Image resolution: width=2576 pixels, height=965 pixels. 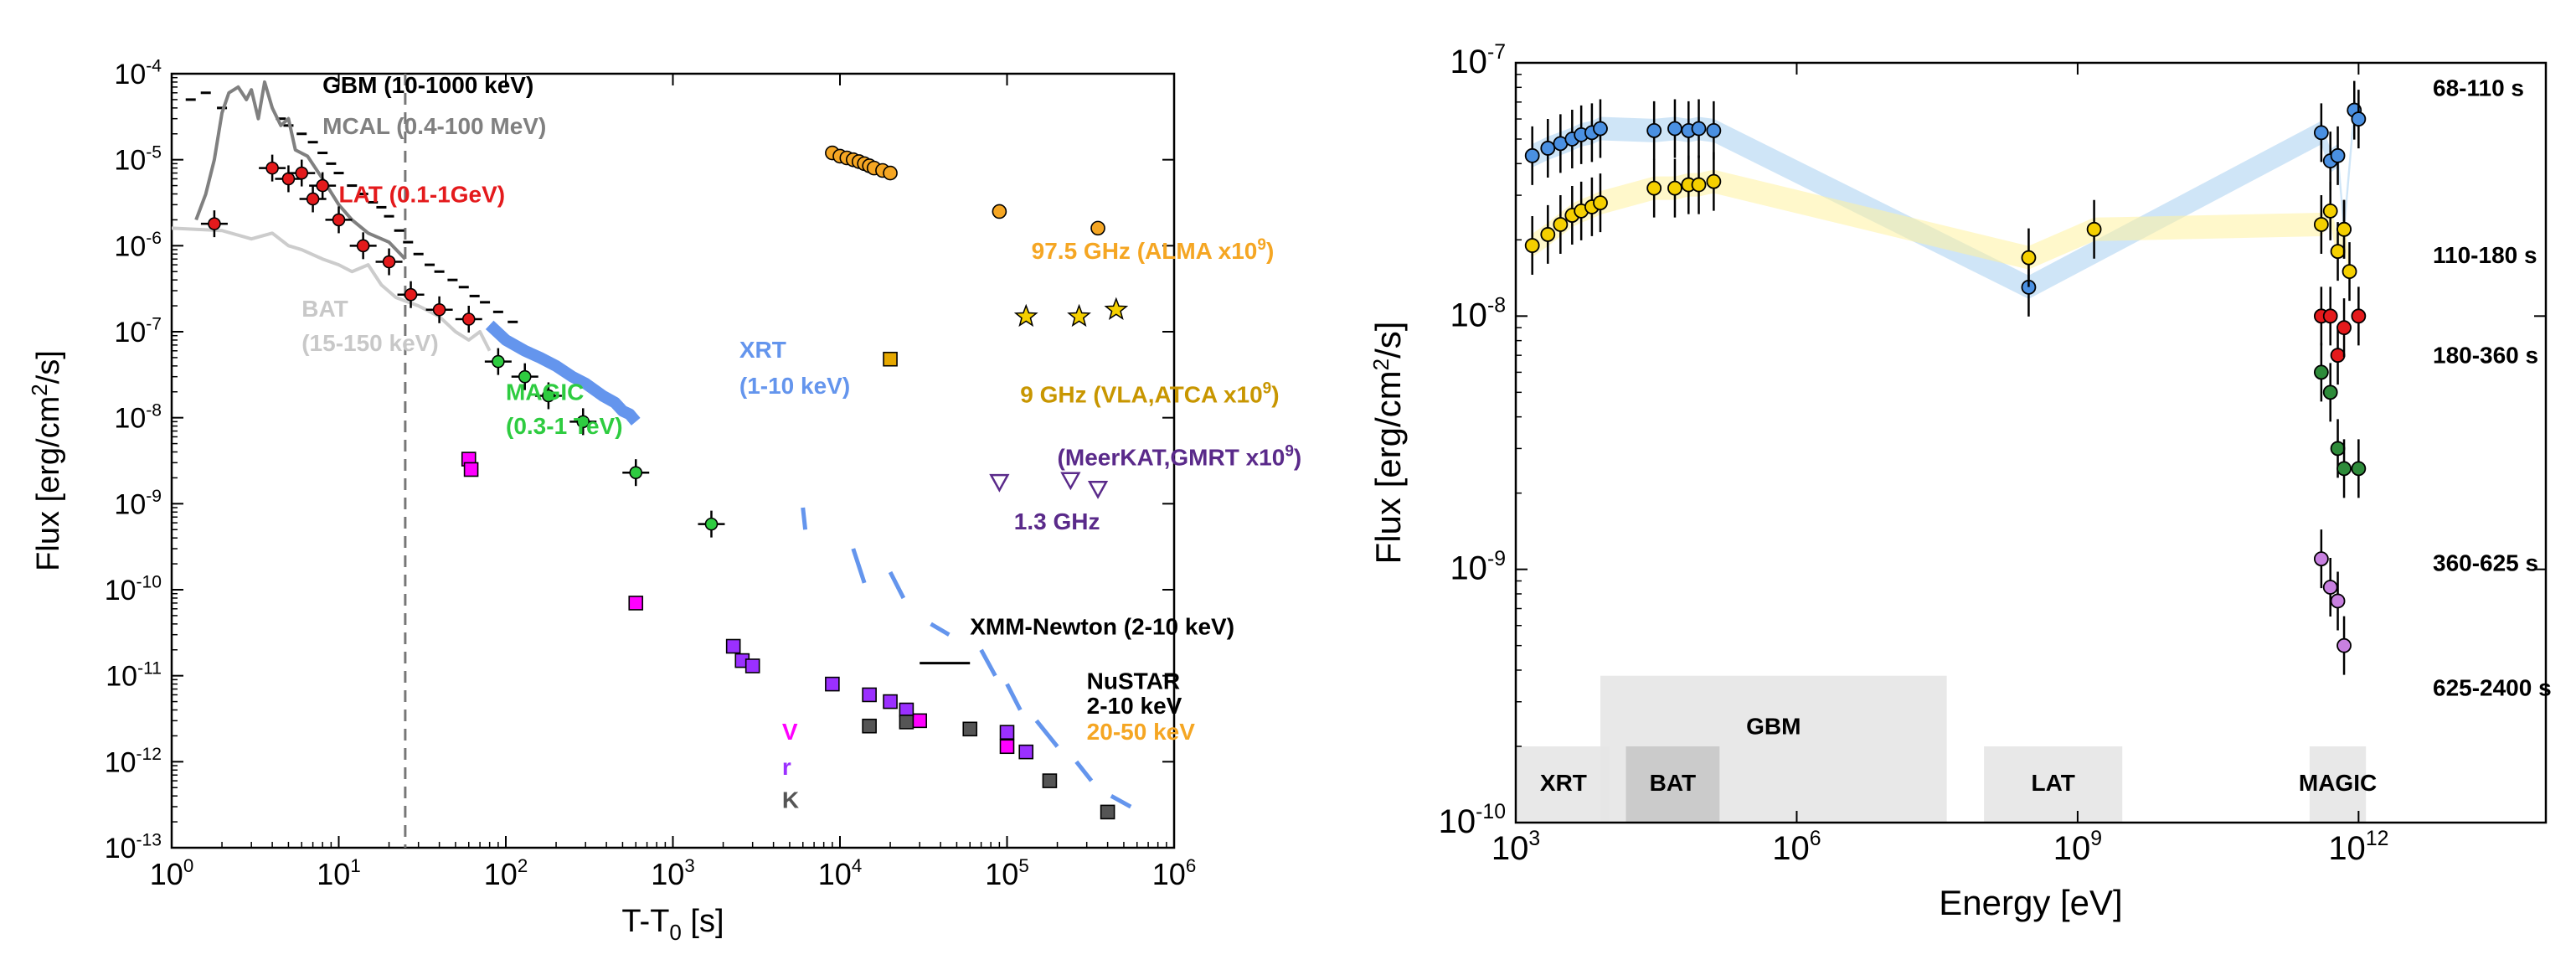 What do you see at coordinates (790, 800) in the screenshot?
I see `annotation-text: K` at bounding box center [790, 800].